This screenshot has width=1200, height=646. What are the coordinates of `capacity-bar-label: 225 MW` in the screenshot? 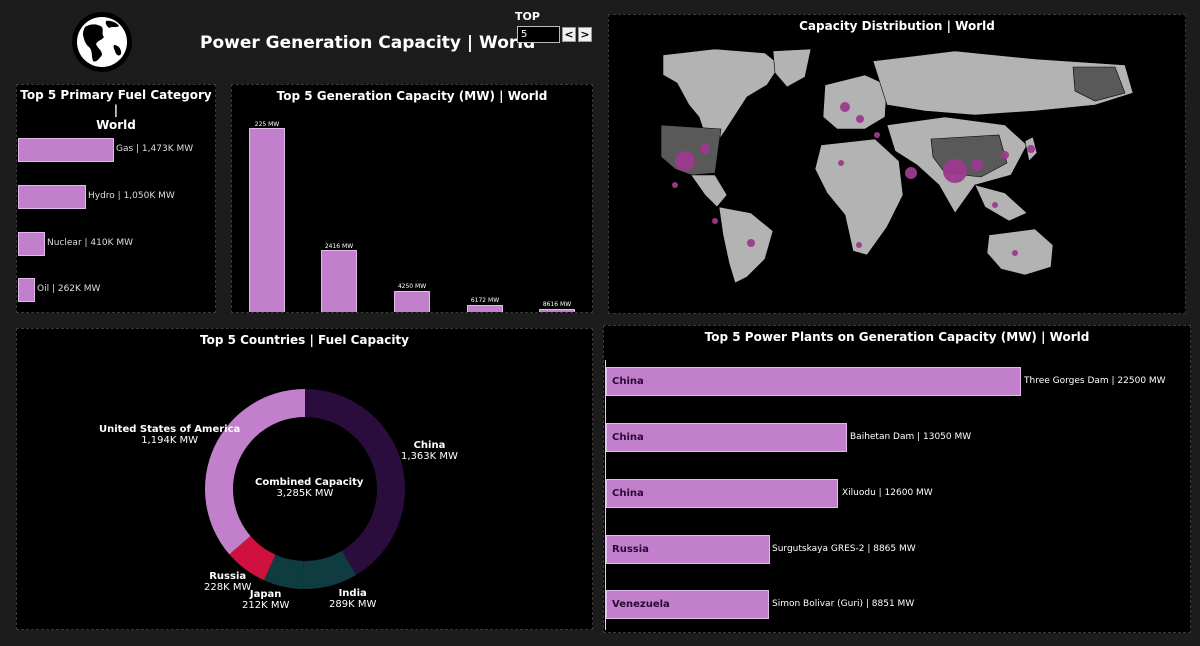 It's located at (267, 124).